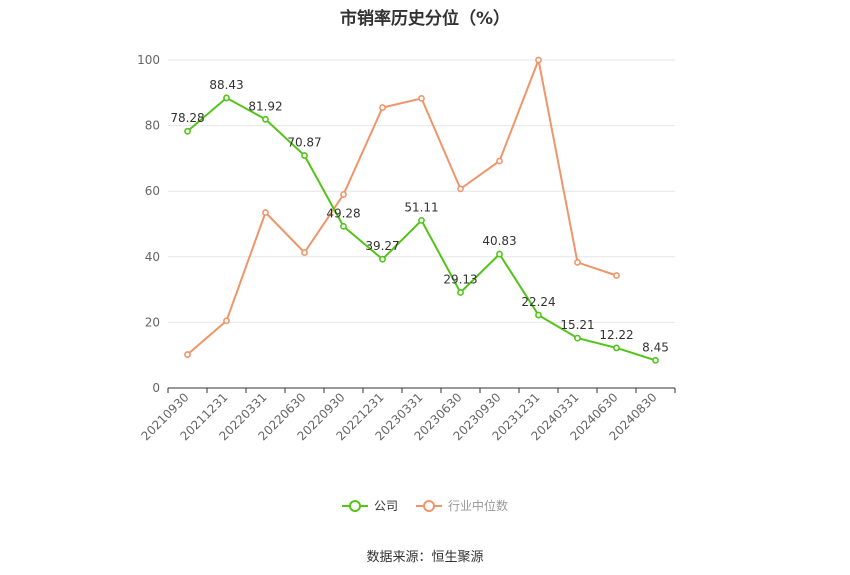 This screenshot has width=850, height=575. What do you see at coordinates (369, 505) in the screenshot?
I see `legend-item-company: 公司` at bounding box center [369, 505].